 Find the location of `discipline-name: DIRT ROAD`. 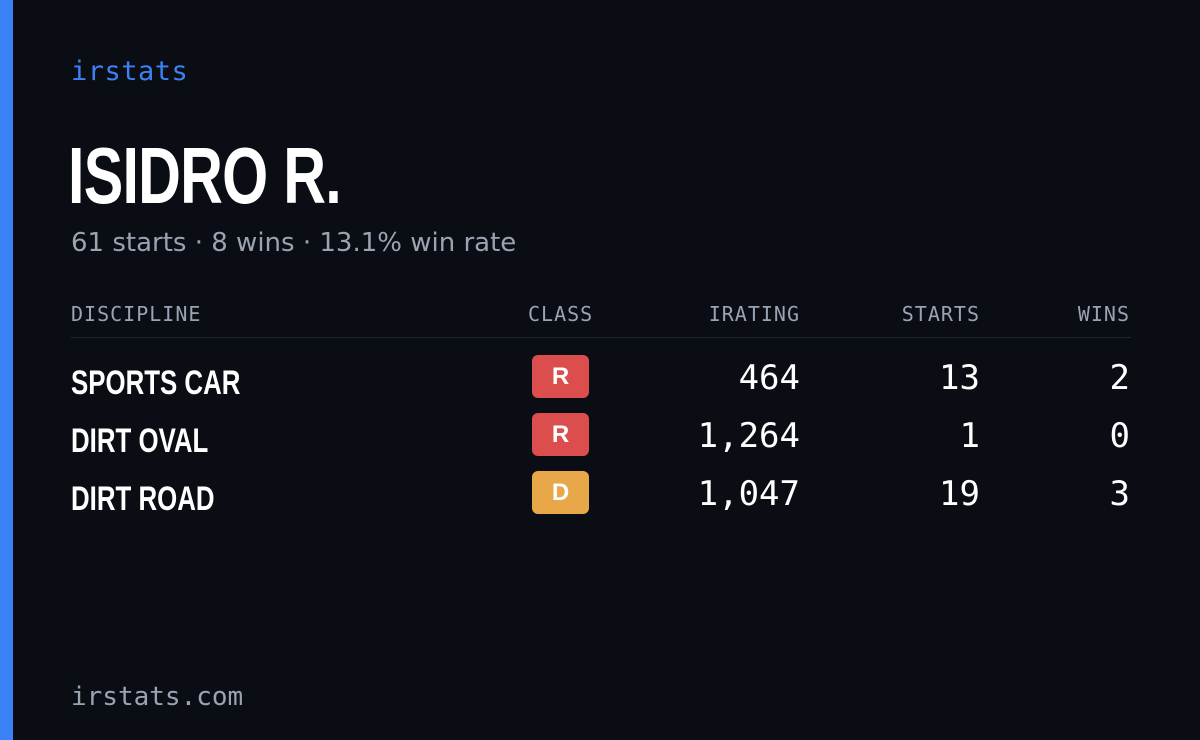

discipline-name: DIRT ROAD is located at coordinates (143, 499).